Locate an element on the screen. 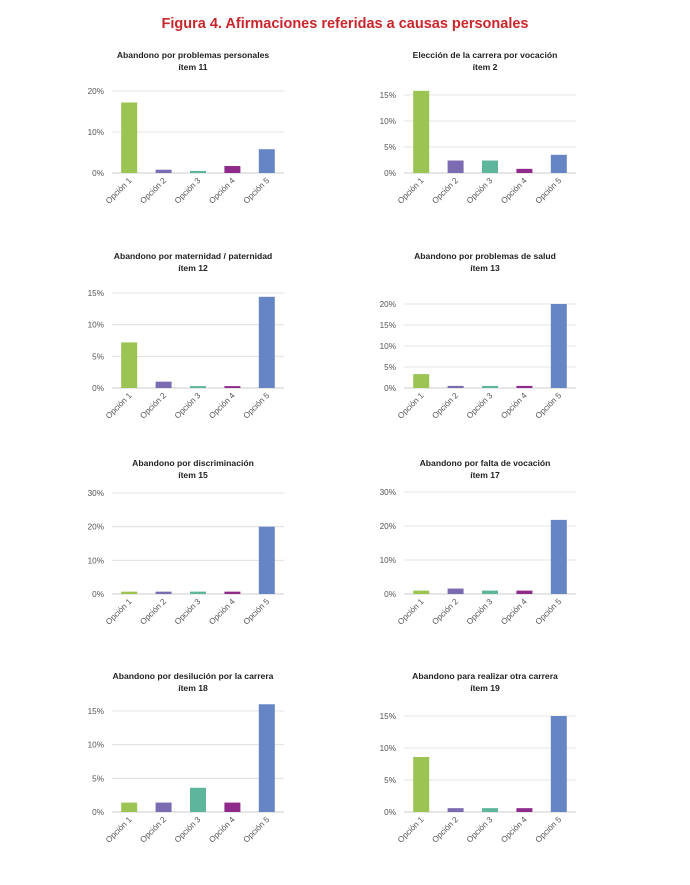  chart-title: Abandono por problemas personales is located at coordinates (193, 55).